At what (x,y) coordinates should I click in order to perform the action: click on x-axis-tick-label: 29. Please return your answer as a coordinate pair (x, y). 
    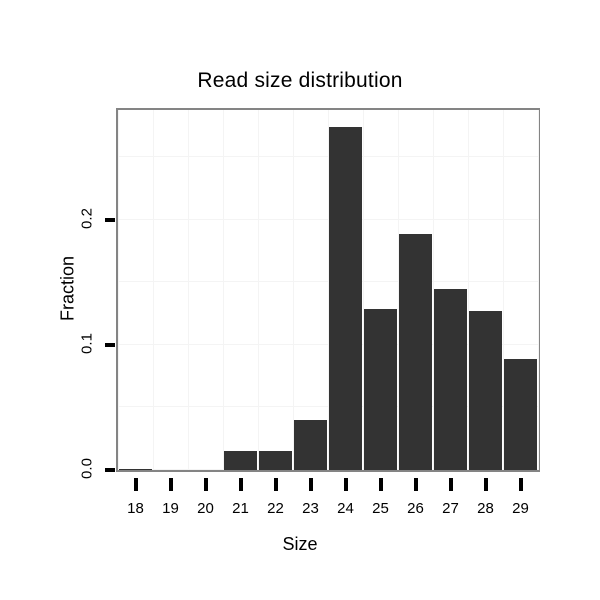
    Looking at the image, I should click on (520, 508).